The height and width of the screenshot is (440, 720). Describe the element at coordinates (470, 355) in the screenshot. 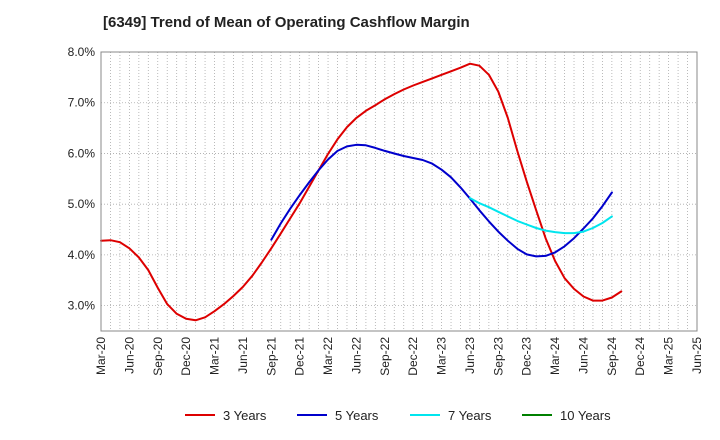

I see `x-tick-label: Jun-23` at that location.